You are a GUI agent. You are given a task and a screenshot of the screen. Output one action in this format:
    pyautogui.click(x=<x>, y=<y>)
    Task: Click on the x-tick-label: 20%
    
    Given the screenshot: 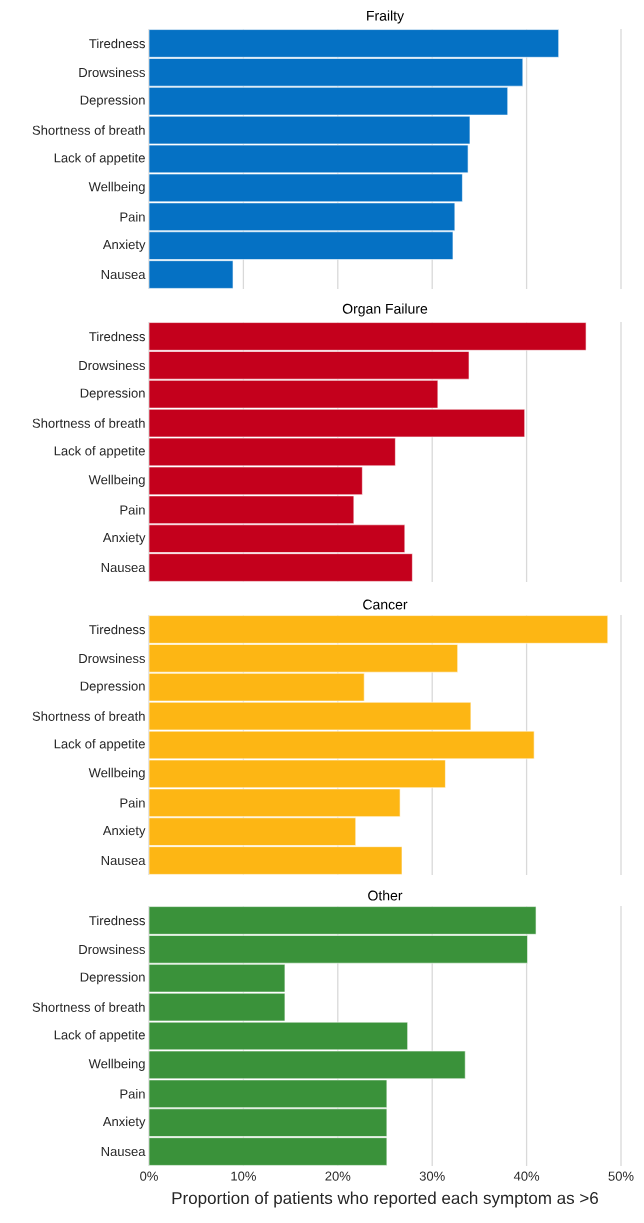 What is the action you would take?
    pyautogui.click(x=338, y=1176)
    